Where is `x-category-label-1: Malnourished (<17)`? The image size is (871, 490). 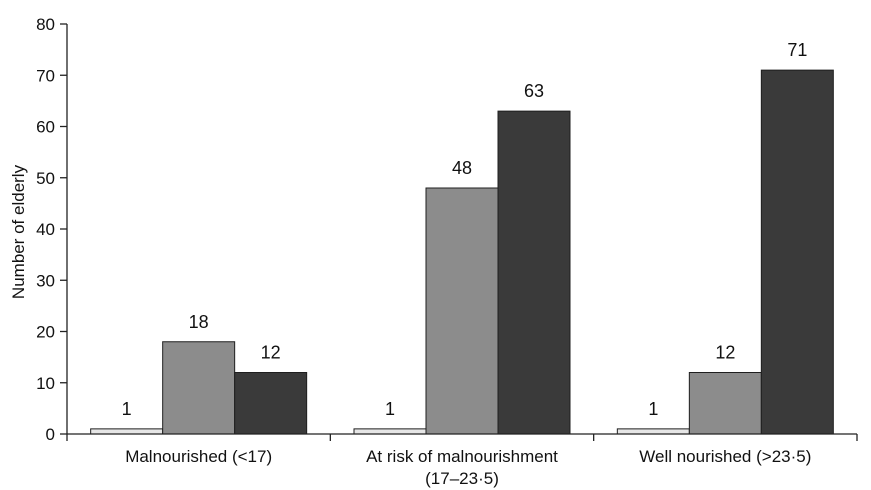
x-category-label-1: Malnourished (<17) is located at coordinates (198, 456).